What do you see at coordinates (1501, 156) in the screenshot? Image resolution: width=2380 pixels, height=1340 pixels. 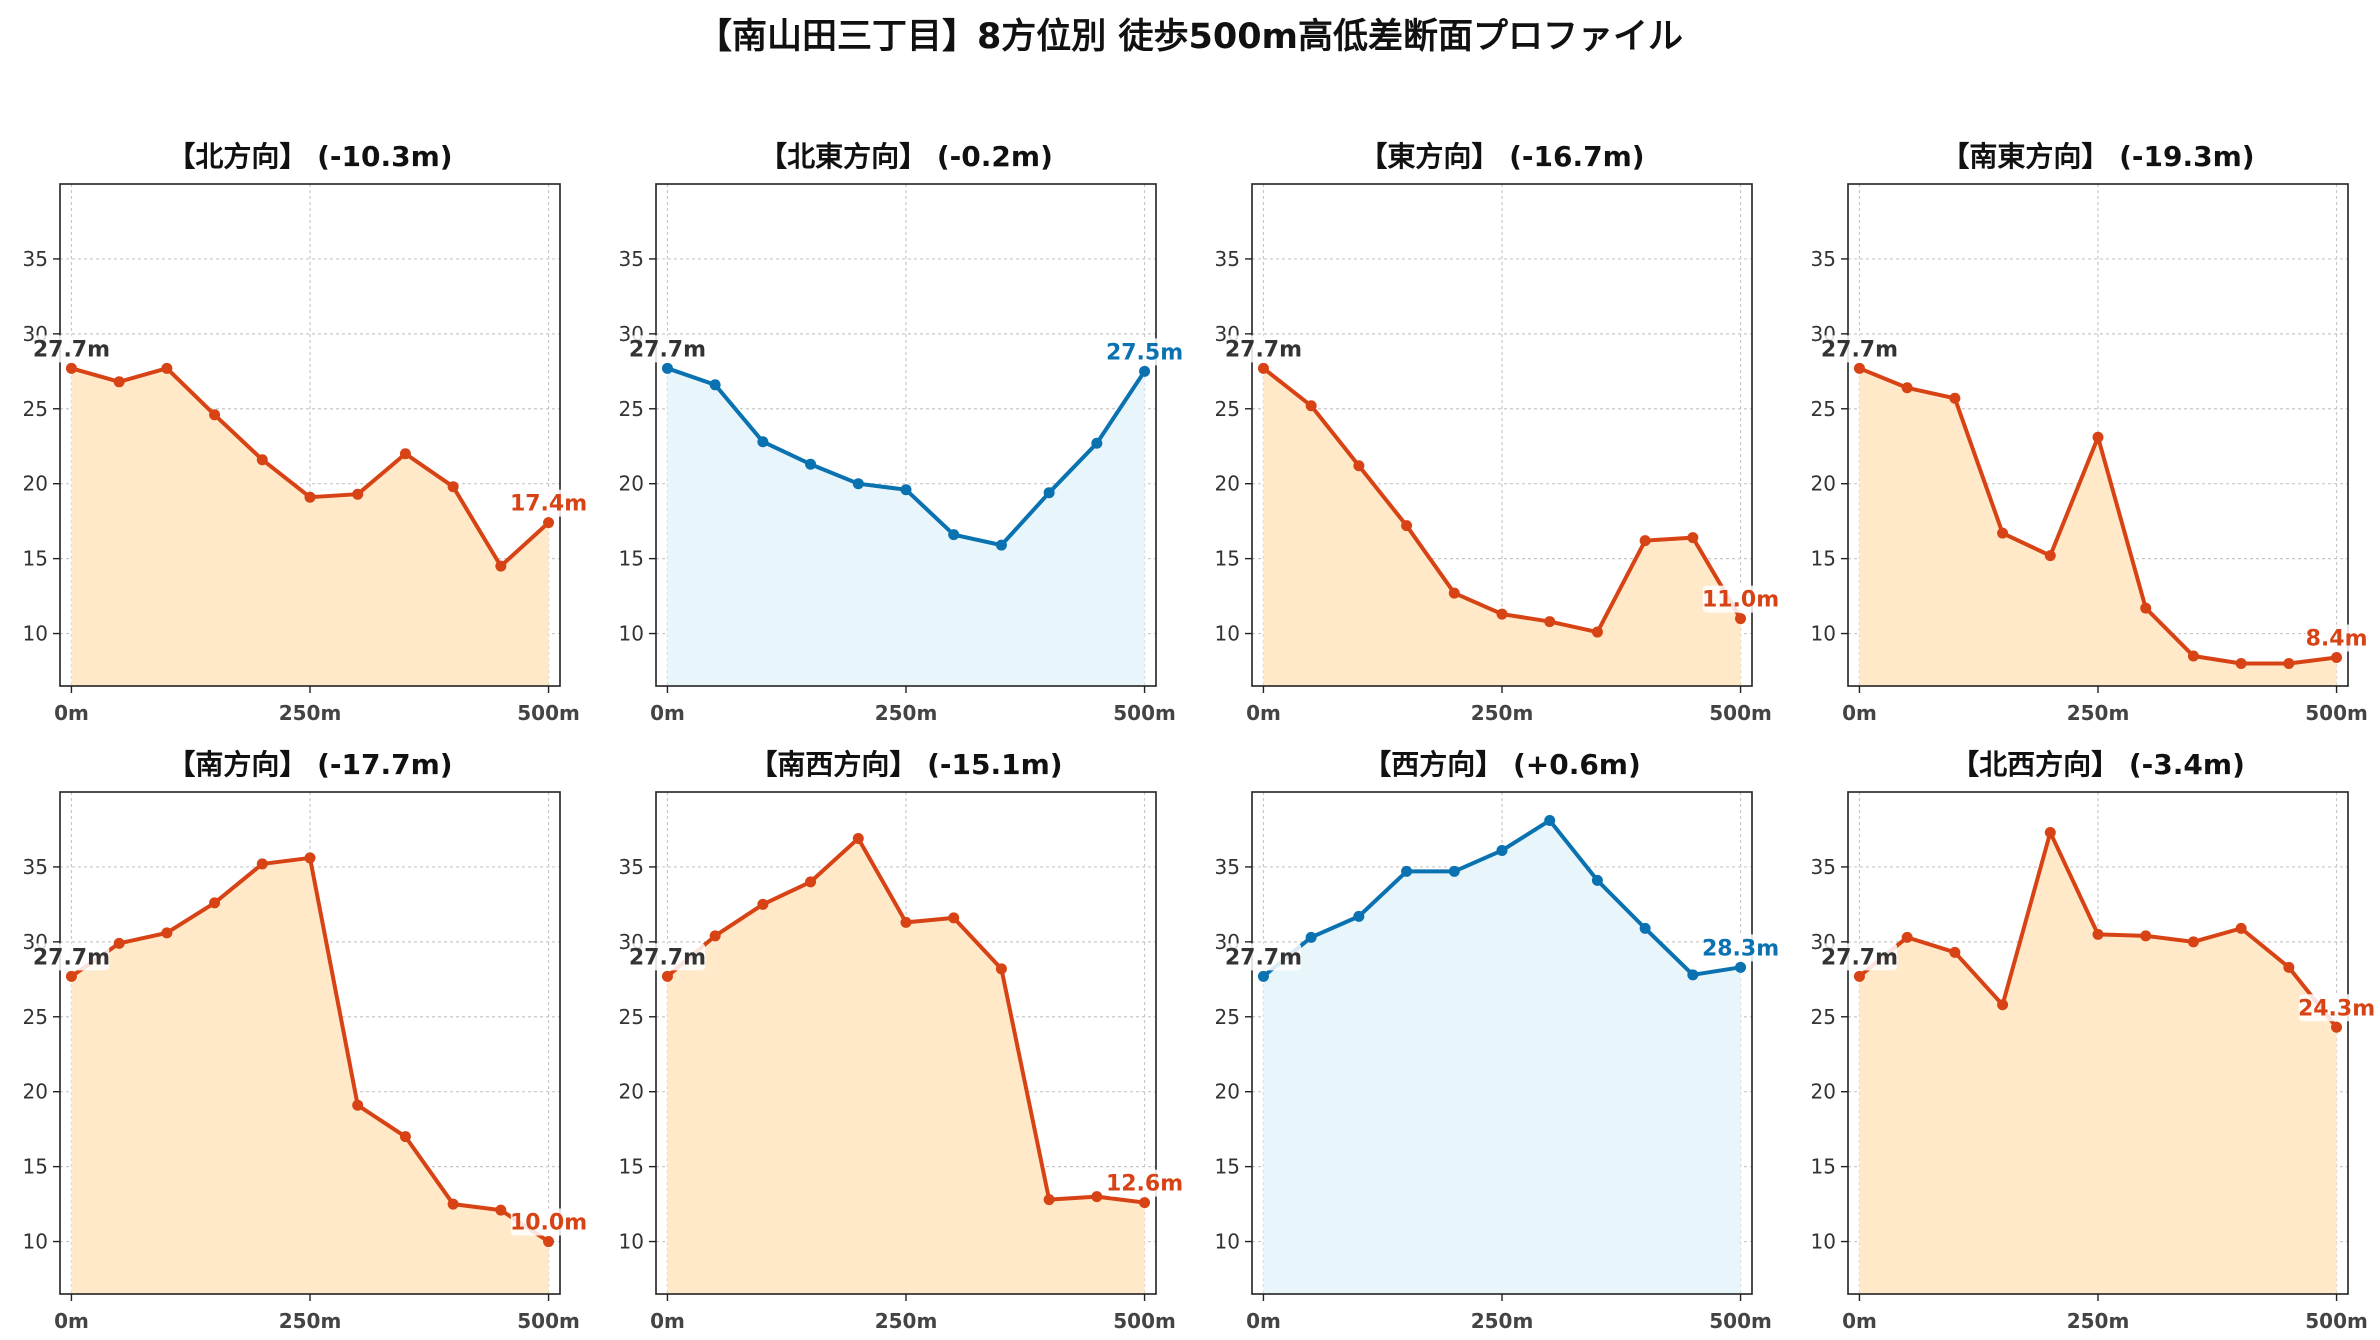 I see `panel-title: 【東方向】 (-16.7m)` at bounding box center [1501, 156].